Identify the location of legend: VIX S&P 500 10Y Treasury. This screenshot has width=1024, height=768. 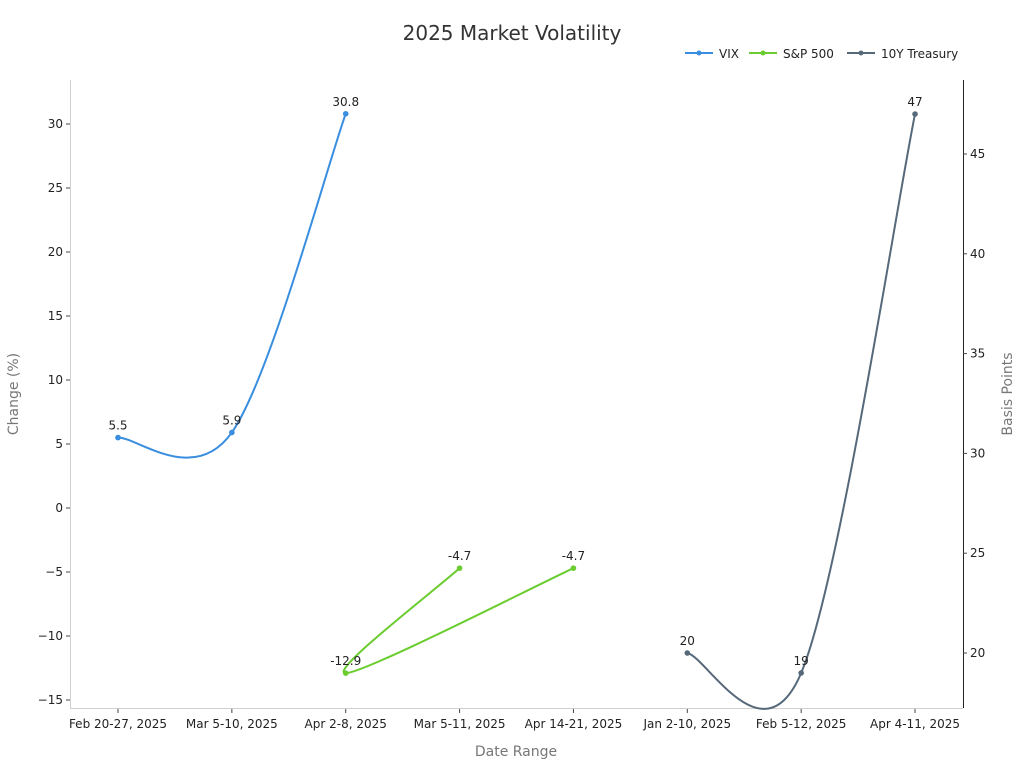
(821, 54).